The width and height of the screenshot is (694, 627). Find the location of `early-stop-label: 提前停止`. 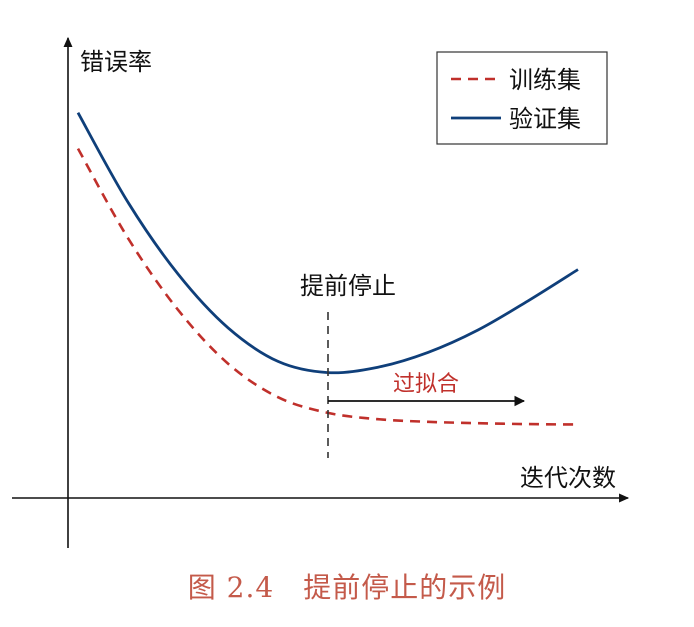

early-stop-label: 提前停止 is located at coordinates (348, 286).